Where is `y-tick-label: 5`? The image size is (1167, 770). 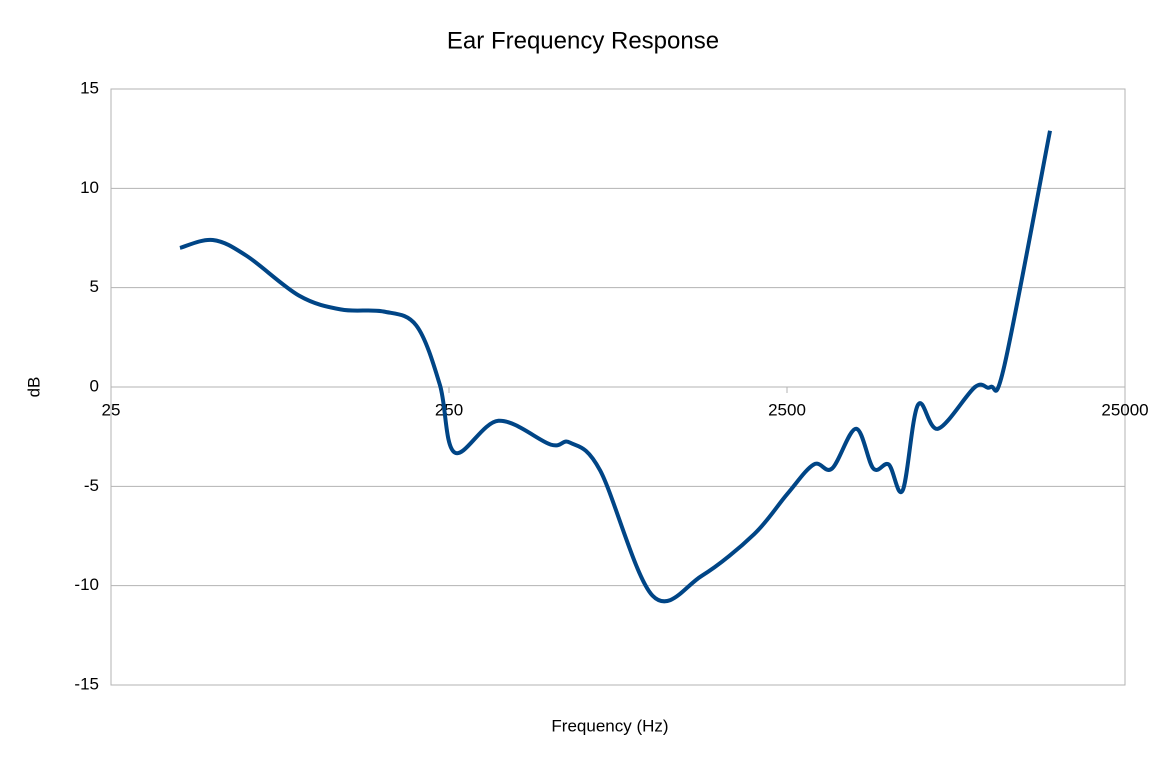
y-tick-label: 5 is located at coordinates (94, 286).